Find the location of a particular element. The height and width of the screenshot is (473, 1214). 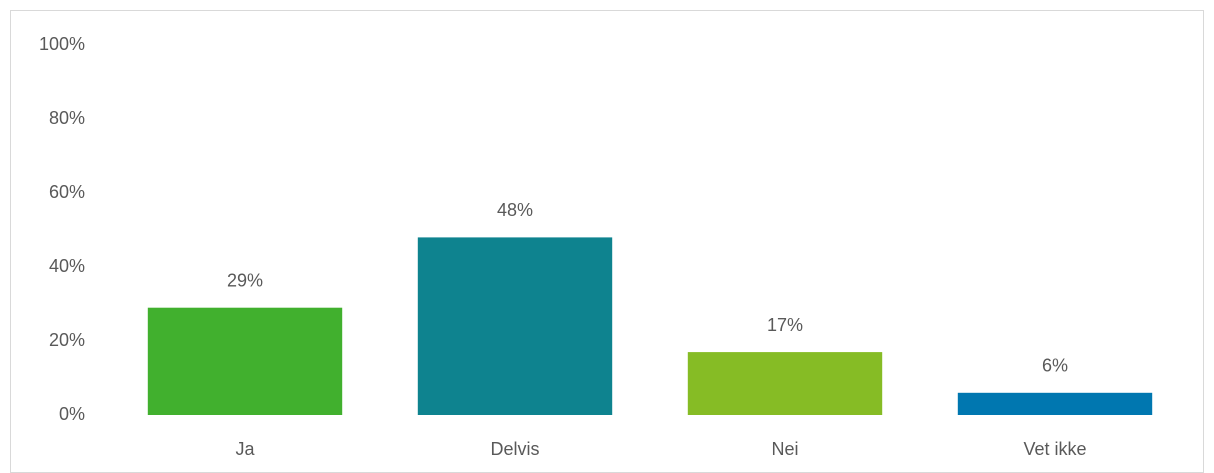

data-label: 6% is located at coordinates (1055, 366).